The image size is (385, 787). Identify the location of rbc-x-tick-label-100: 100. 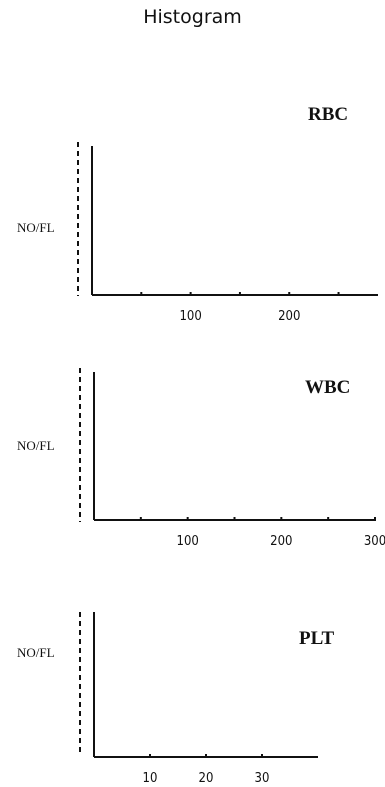
(190, 316).